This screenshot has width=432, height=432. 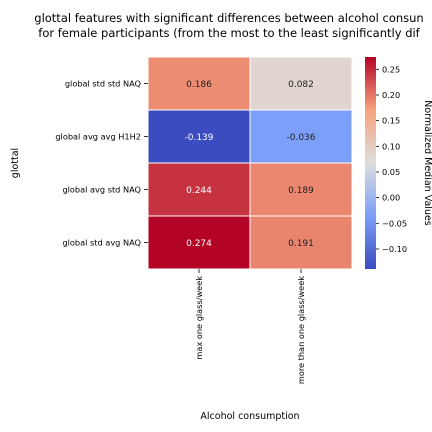 What do you see at coordinates (101, 190) in the screenshot?
I see `y-tick-label-2: global avg std NAQ` at bounding box center [101, 190].